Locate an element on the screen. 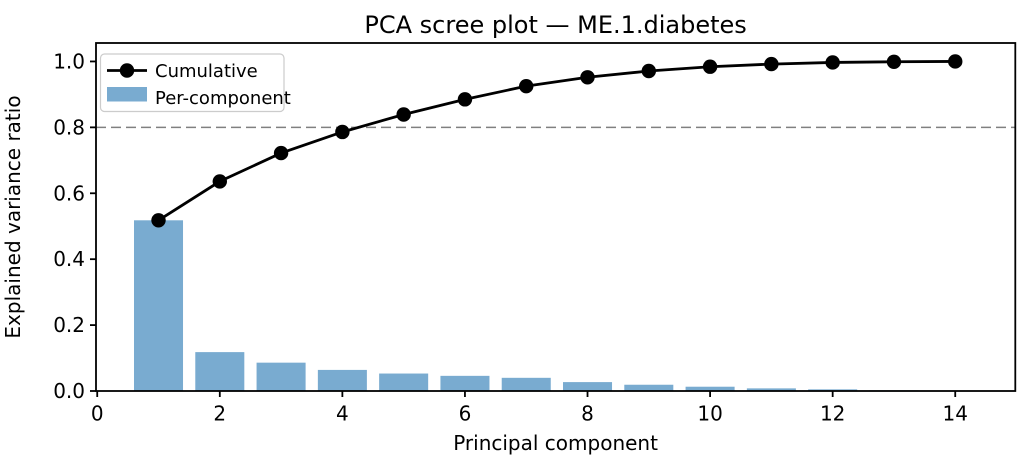  bar-pc4 is located at coordinates (342, 380).